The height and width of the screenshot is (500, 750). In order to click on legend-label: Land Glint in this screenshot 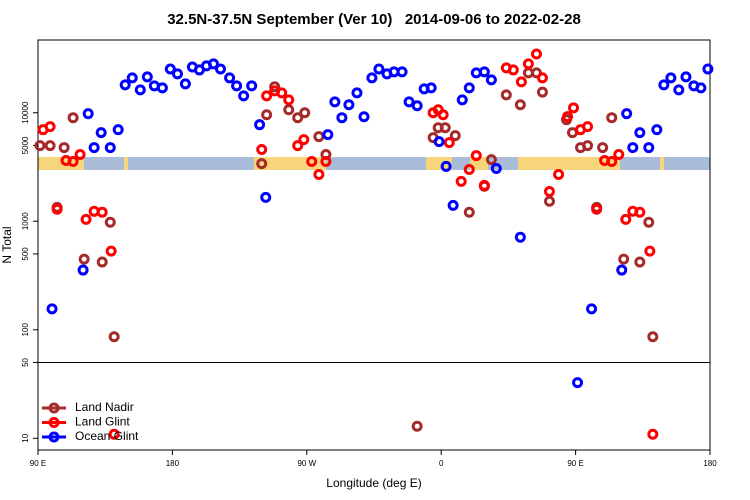, I will do `click(102, 422)`.